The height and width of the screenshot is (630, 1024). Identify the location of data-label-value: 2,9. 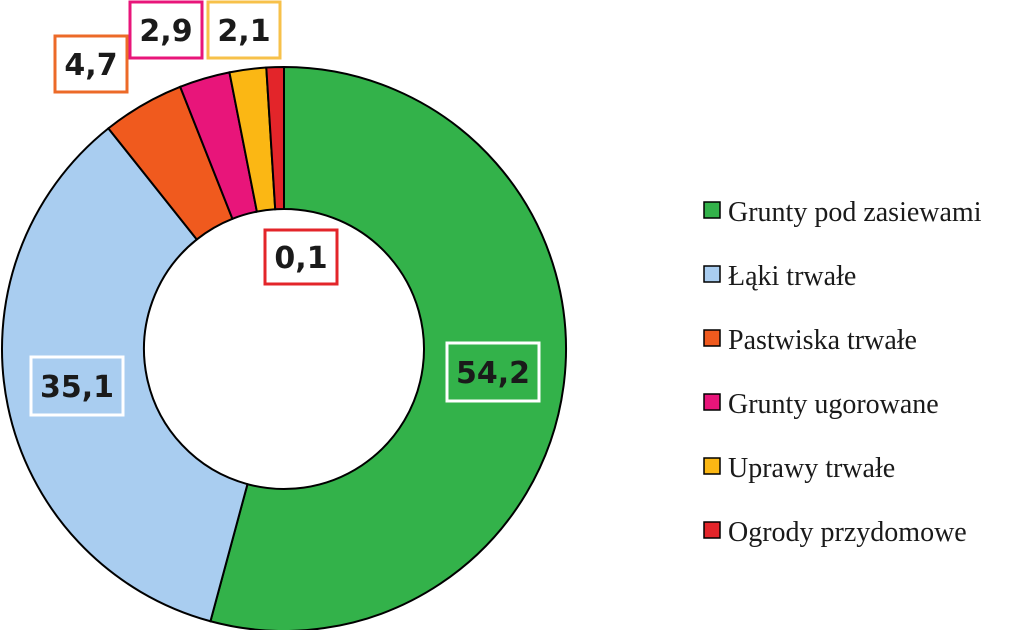
(165, 31).